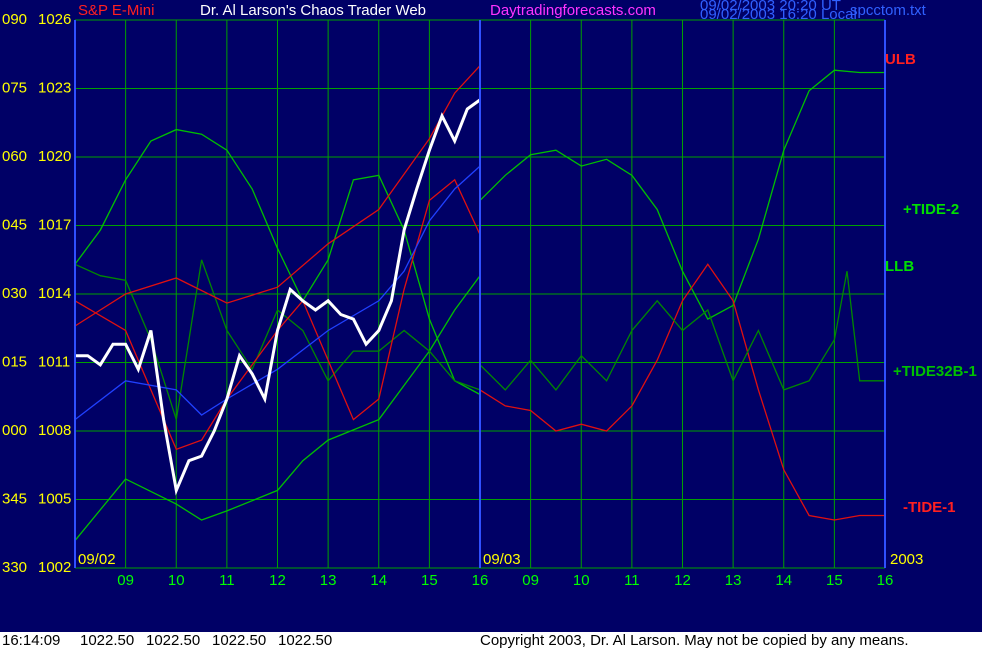  What do you see at coordinates (14, 361) in the screenshot?
I see `angle-label: 015` at bounding box center [14, 361].